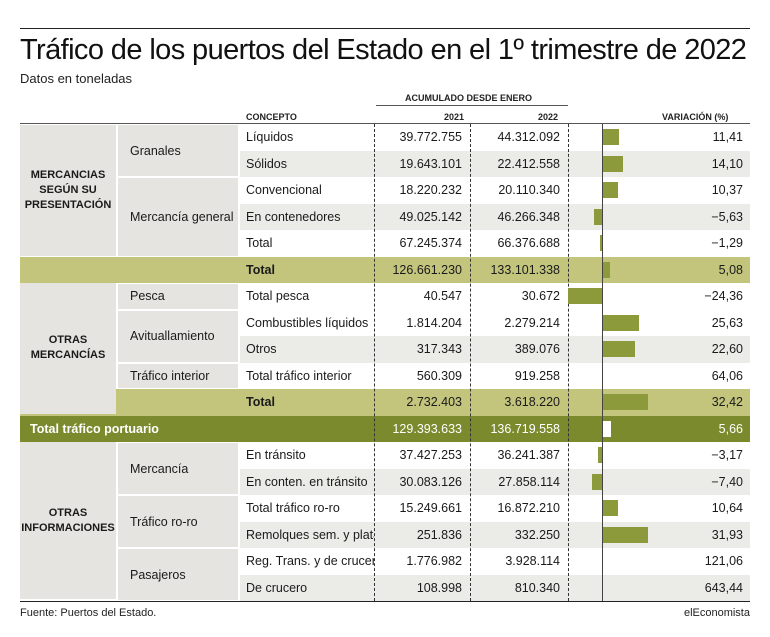 The width and height of the screenshot is (770, 637). What do you see at coordinates (178, 375) in the screenshot?
I see `subgroup-label: Tráfico interior` at bounding box center [178, 375].